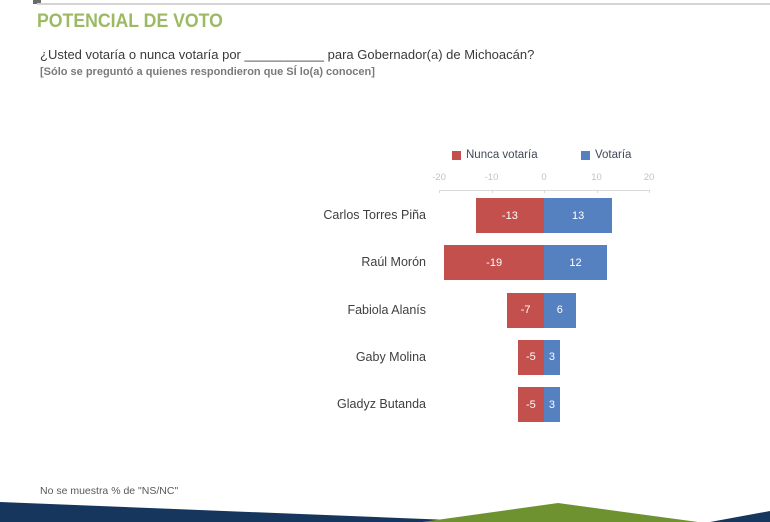 This screenshot has height=522, width=770. Describe the element at coordinates (560, 512) in the screenshot. I see `wave-green-hill-shape` at that location.